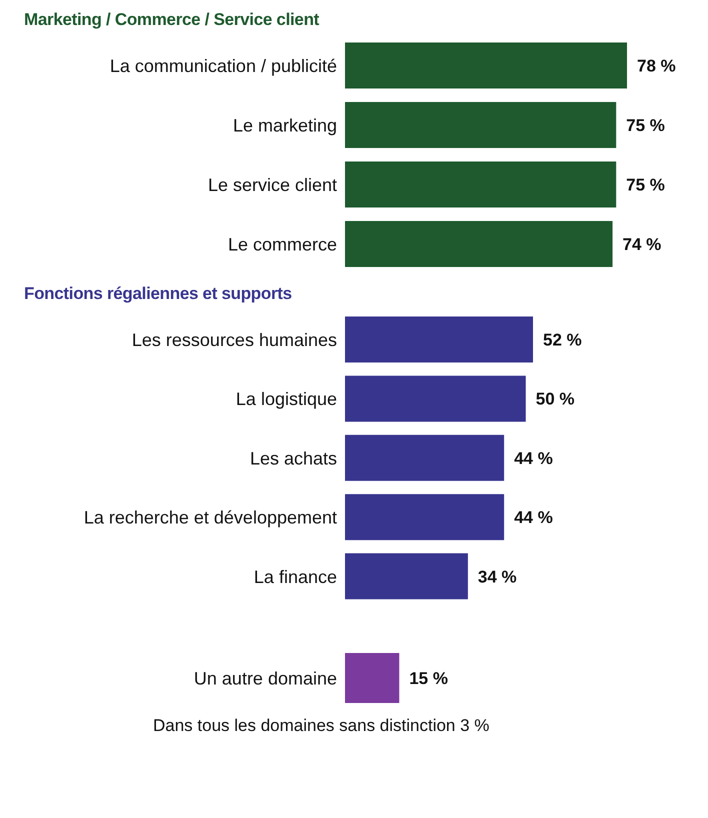  Describe the element at coordinates (295, 576) in the screenshot. I see `y-tick-label: La finance` at that location.